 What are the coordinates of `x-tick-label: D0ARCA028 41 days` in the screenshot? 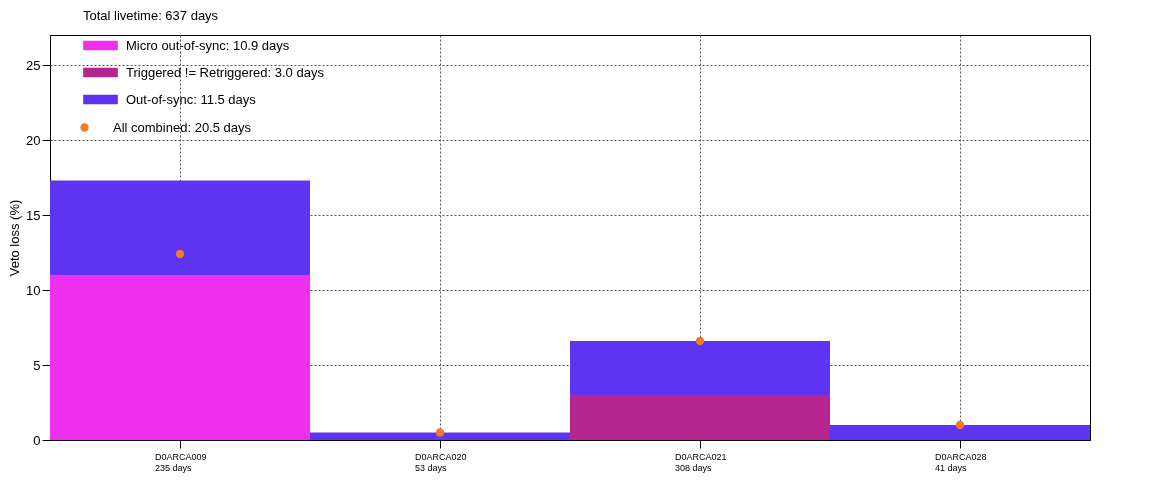 It's located at (961, 462).